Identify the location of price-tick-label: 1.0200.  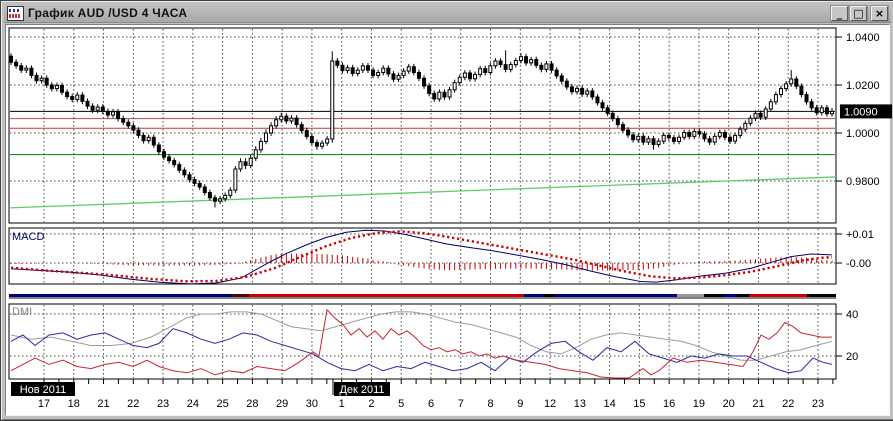
(863, 86).